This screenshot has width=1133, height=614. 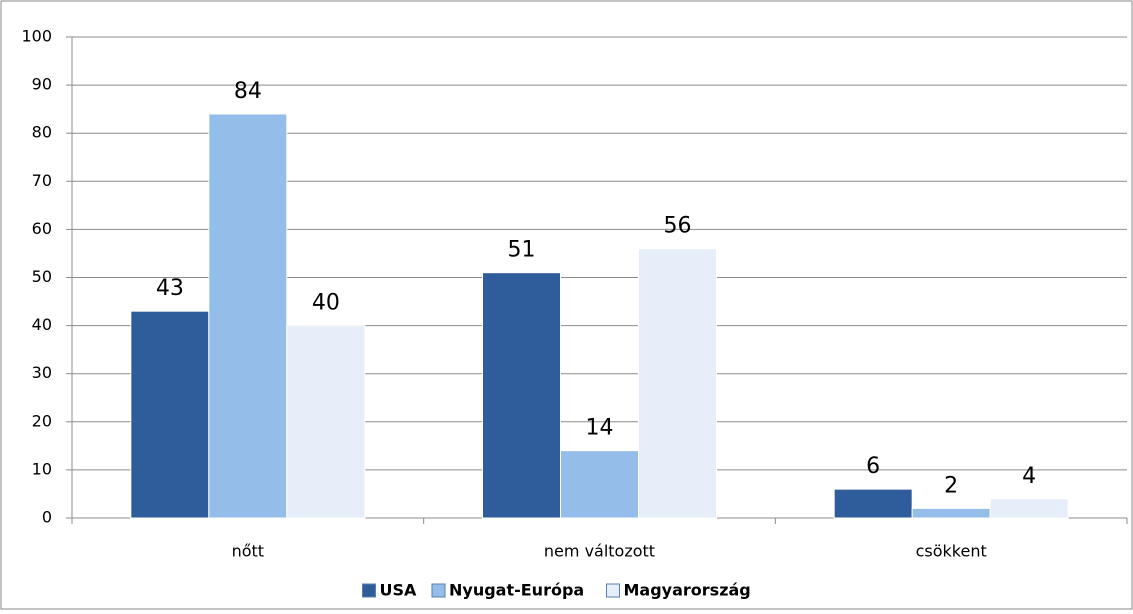 I want to click on y-tick-label: 50, so click(x=42, y=276).